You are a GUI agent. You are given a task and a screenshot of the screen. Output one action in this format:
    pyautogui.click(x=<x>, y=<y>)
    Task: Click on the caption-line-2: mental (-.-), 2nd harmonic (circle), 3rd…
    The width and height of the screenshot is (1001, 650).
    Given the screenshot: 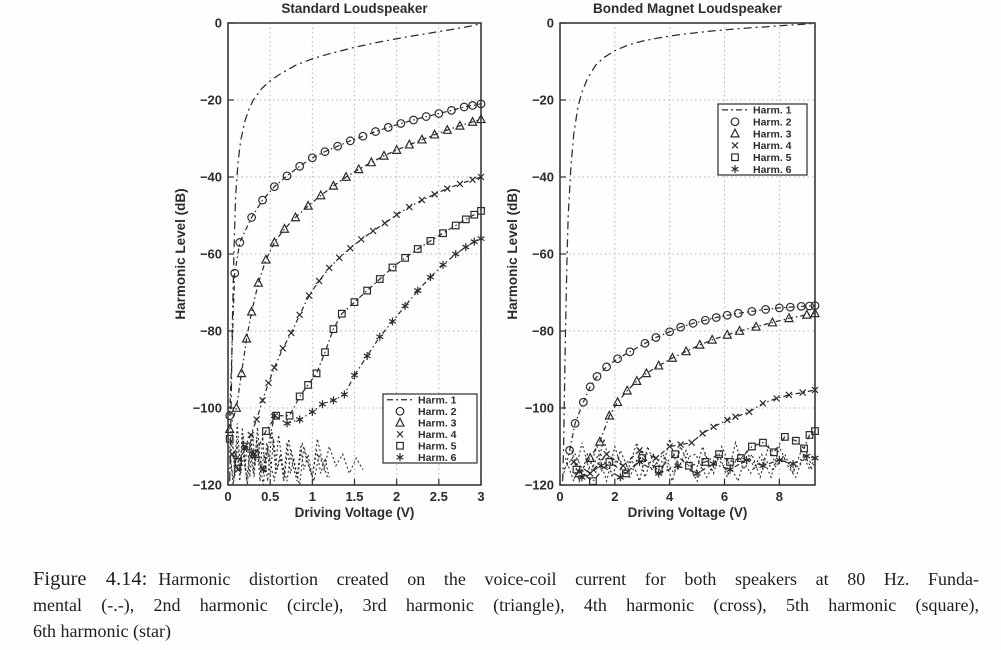 What is the action you would take?
    pyautogui.click(x=506, y=605)
    